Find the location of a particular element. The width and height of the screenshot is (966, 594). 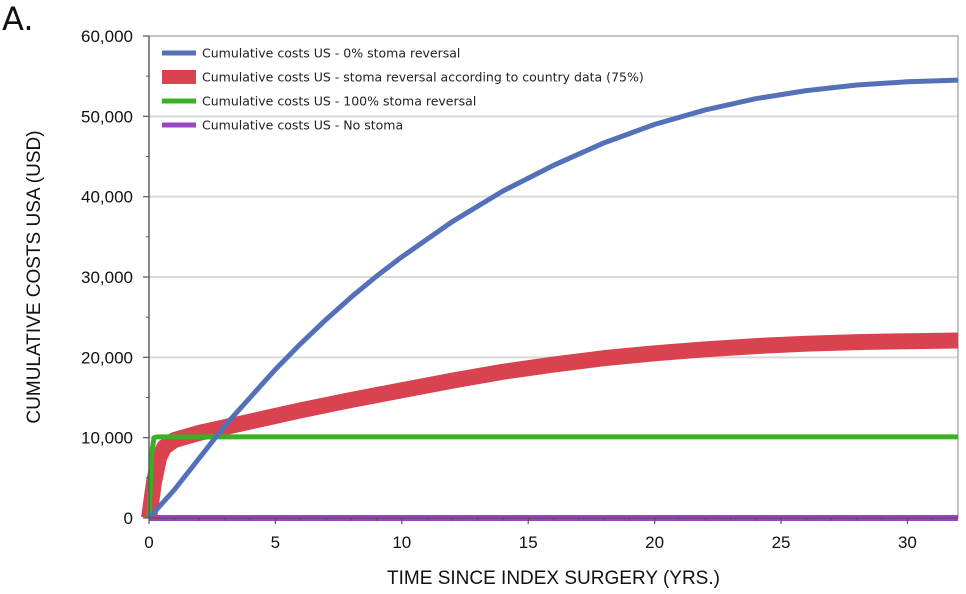

x-tick-label: 10 is located at coordinates (401, 542).